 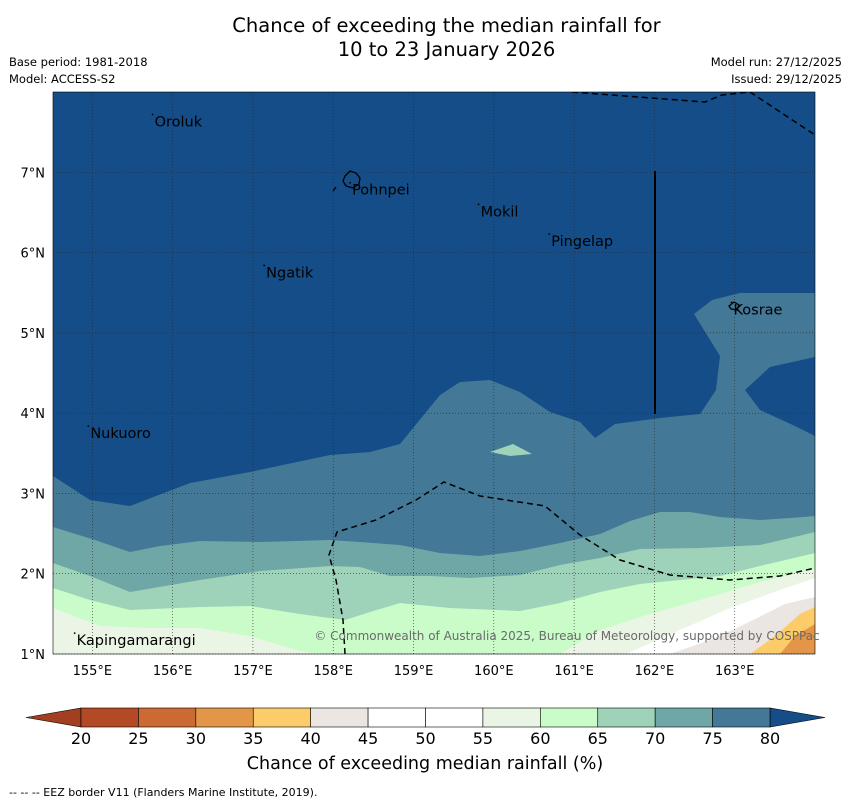 What do you see at coordinates (735, 671) in the screenshot?
I see `lon-tick-label: 163°E` at bounding box center [735, 671].